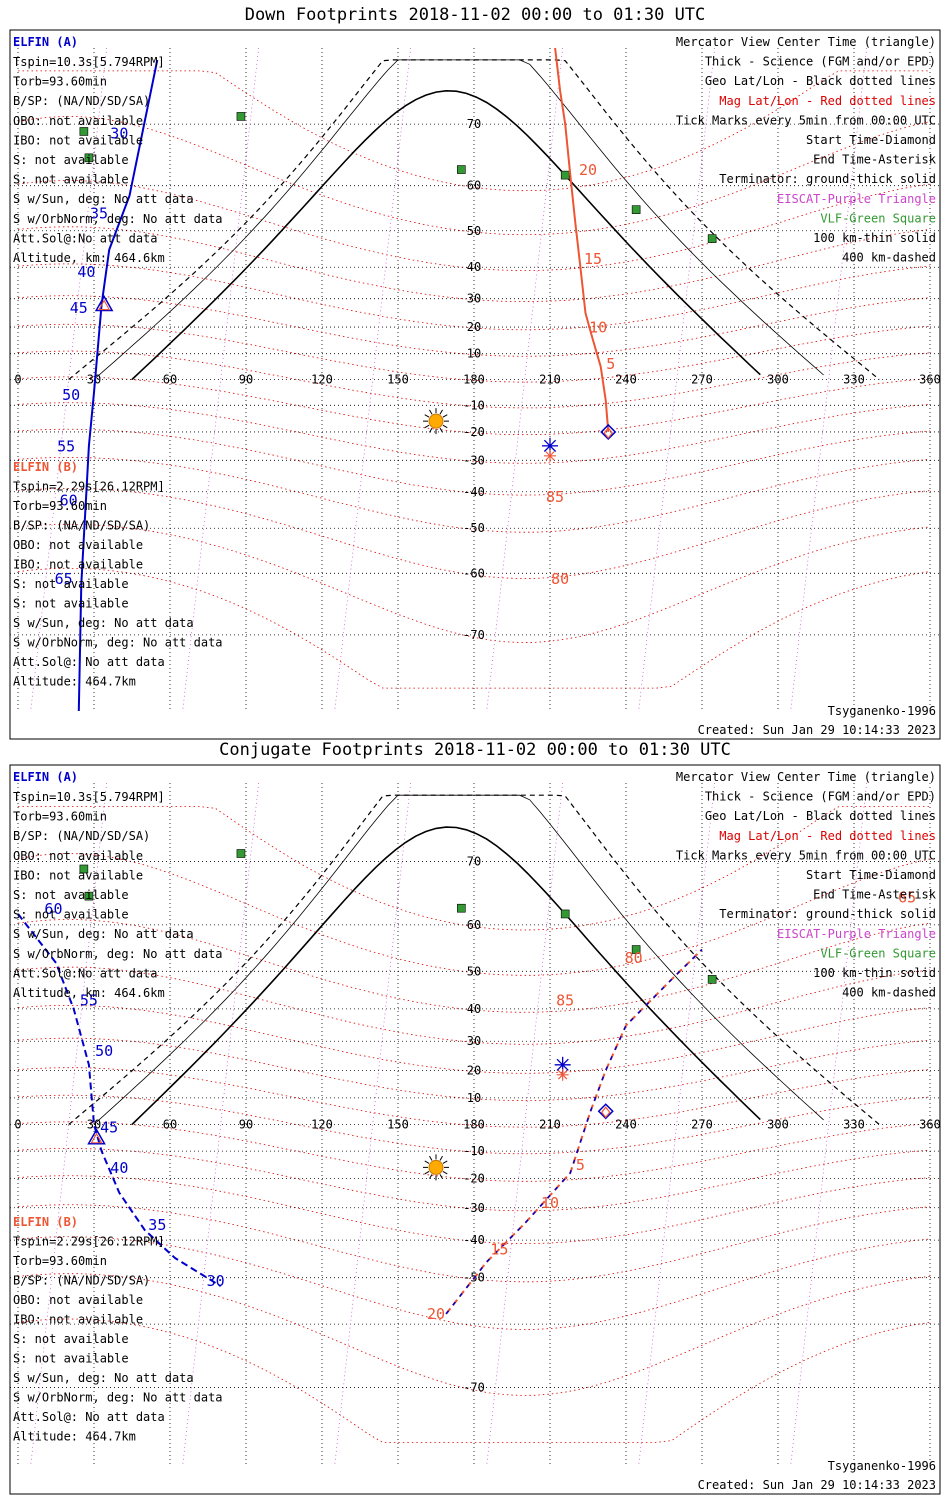  What do you see at coordinates (474, 1041) in the screenshot?
I see `lat-tick-label: 30` at bounding box center [474, 1041].